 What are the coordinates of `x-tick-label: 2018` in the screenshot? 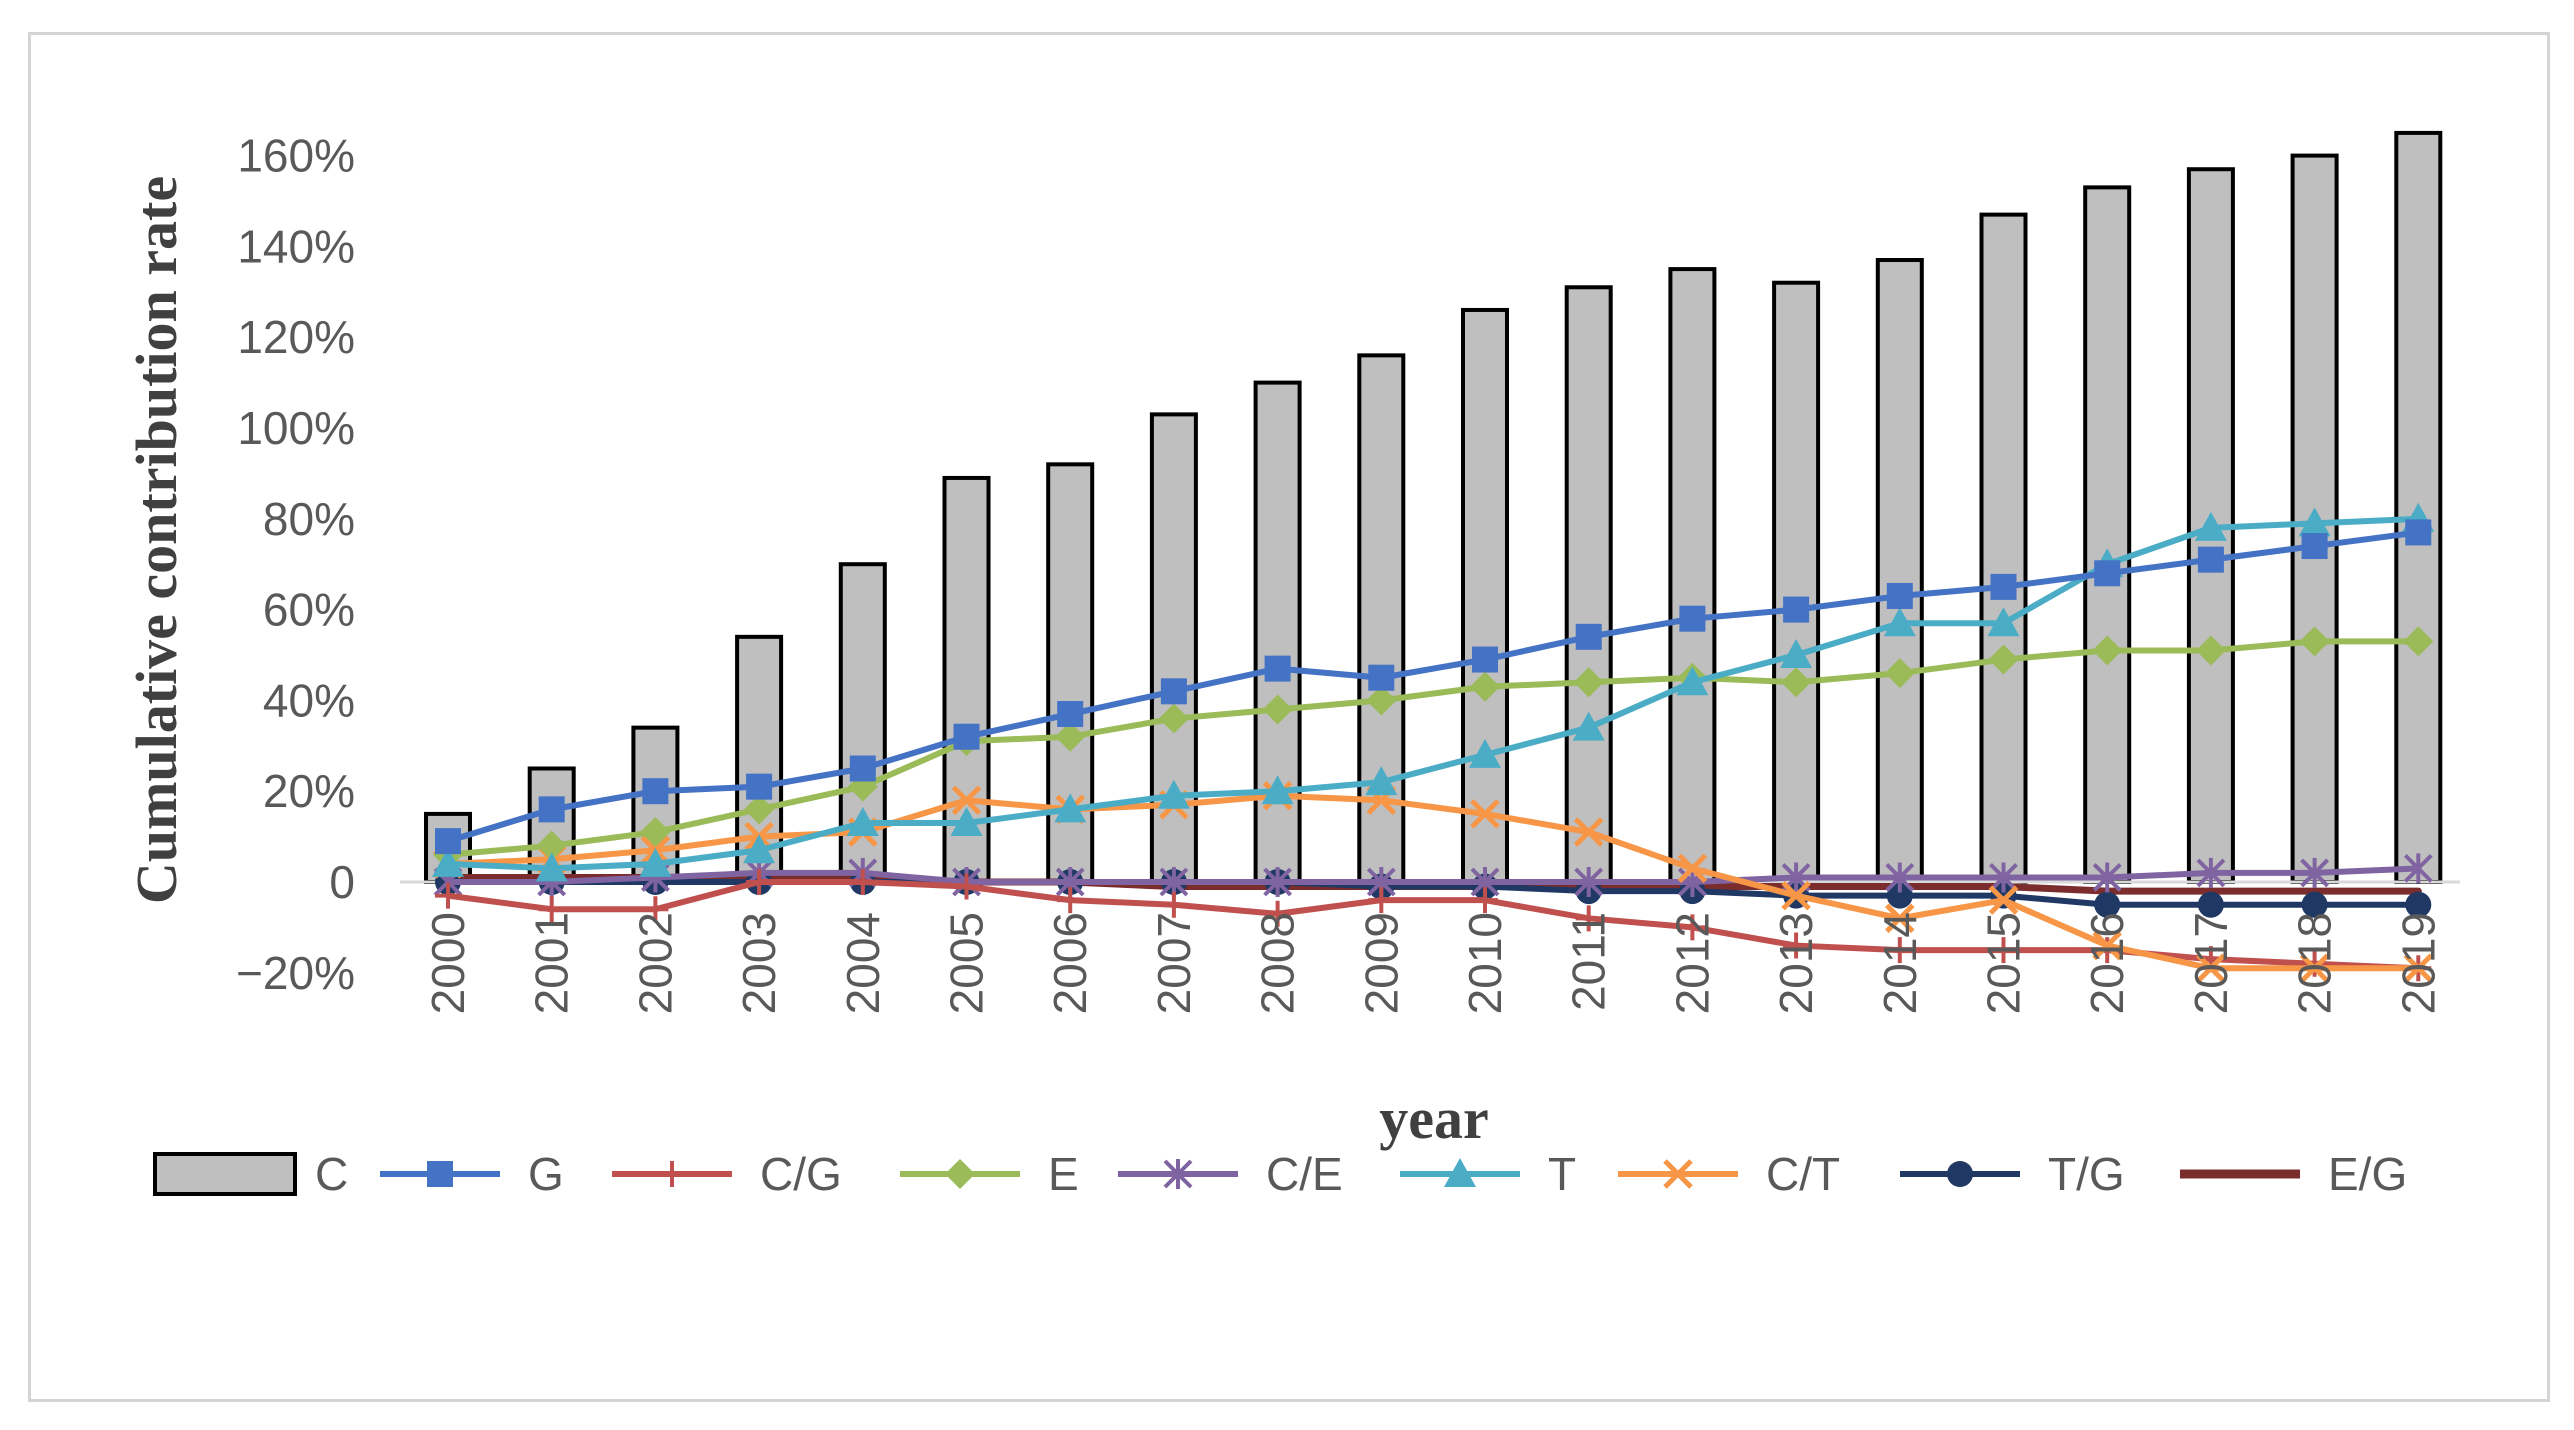 It's located at (2315, 963).